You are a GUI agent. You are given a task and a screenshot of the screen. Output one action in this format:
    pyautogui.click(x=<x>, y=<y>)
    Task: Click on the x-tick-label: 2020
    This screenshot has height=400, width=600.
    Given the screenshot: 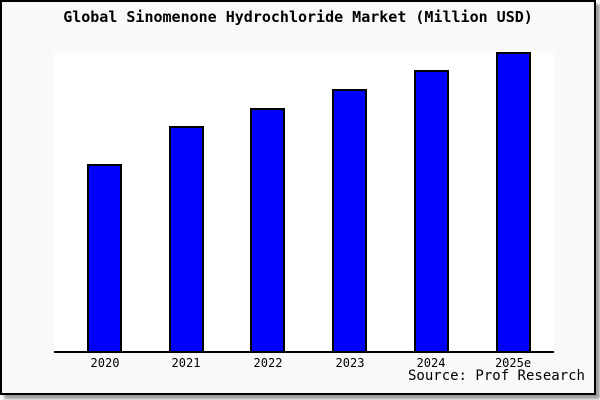 What is the action you would take?
    pyautogui.click(x=105, y=363)
    